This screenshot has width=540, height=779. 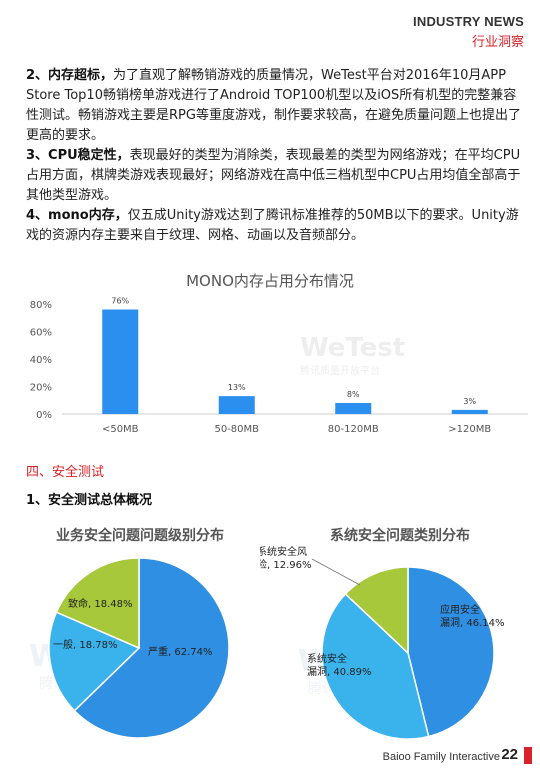 What do you see at coordinates (400, 536) in the screenshot?
I see `pie-chart-2-title: 系统安全问题类别分布` at bounding box center [400, 536].